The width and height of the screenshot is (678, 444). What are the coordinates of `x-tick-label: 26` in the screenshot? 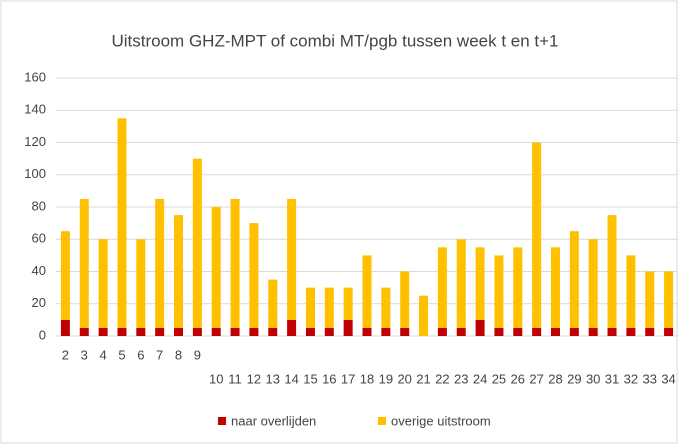 It's located at (518, 378).